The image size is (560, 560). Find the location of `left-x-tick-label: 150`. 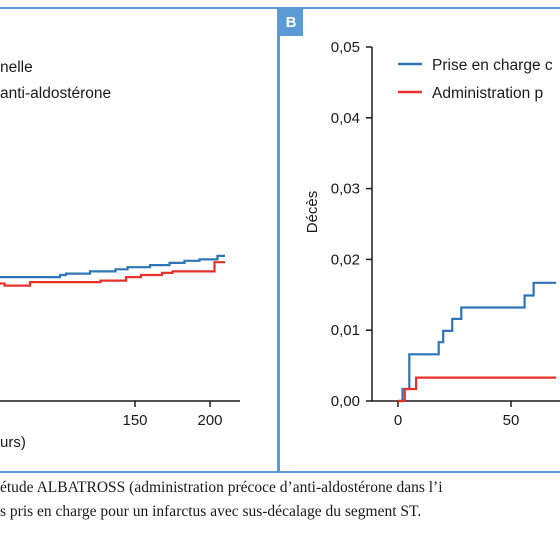

left-x-tick-label: 150 is located at coordinates (134, 420).